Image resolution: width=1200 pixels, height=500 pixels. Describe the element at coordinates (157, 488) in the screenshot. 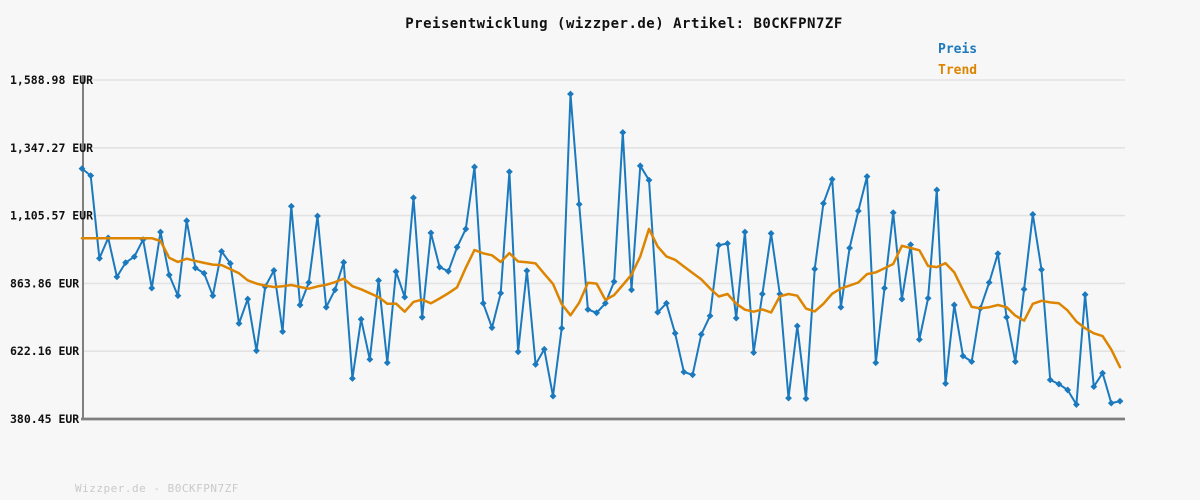

I see `watermark: Wizzper.de - B0CKFPN7ZF` at that location.